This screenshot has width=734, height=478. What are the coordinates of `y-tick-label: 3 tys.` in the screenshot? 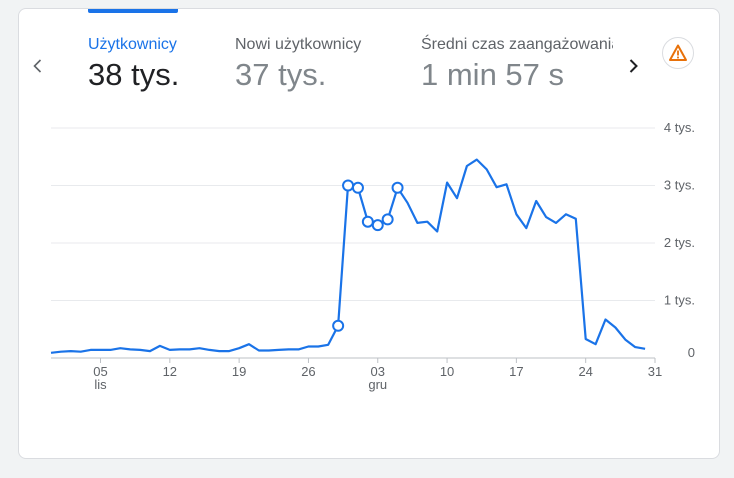 It's located at (679, 185).